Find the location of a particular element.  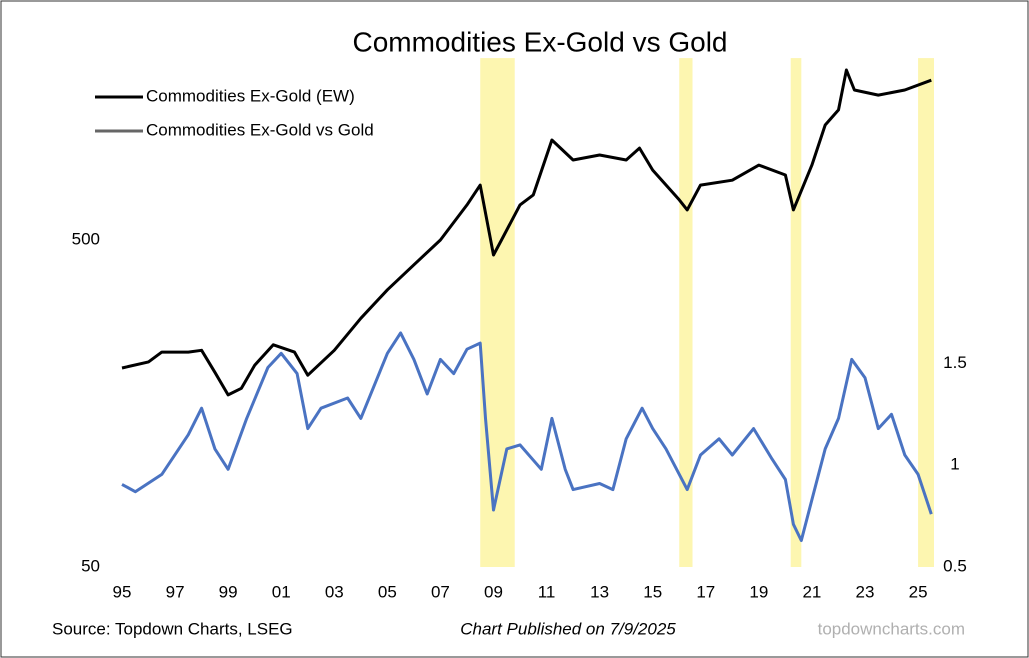

x-tick-label: 23 is located at coordinates (865, 591).